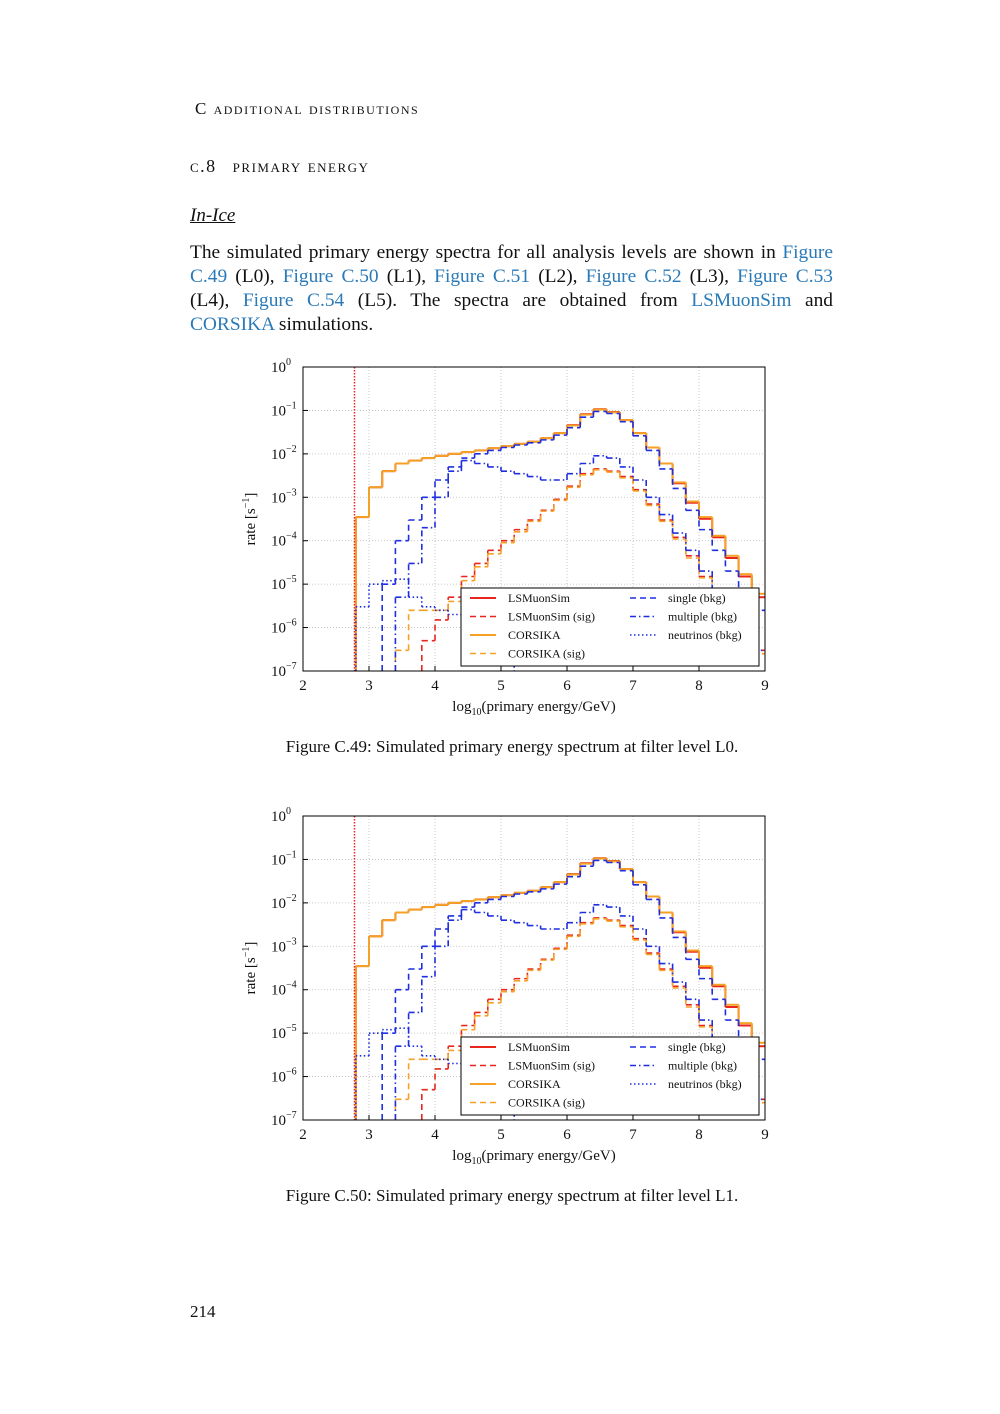 This screenshot has height=1414, width=1000. I want to click on section-title: primary energy, so click(301, 166).